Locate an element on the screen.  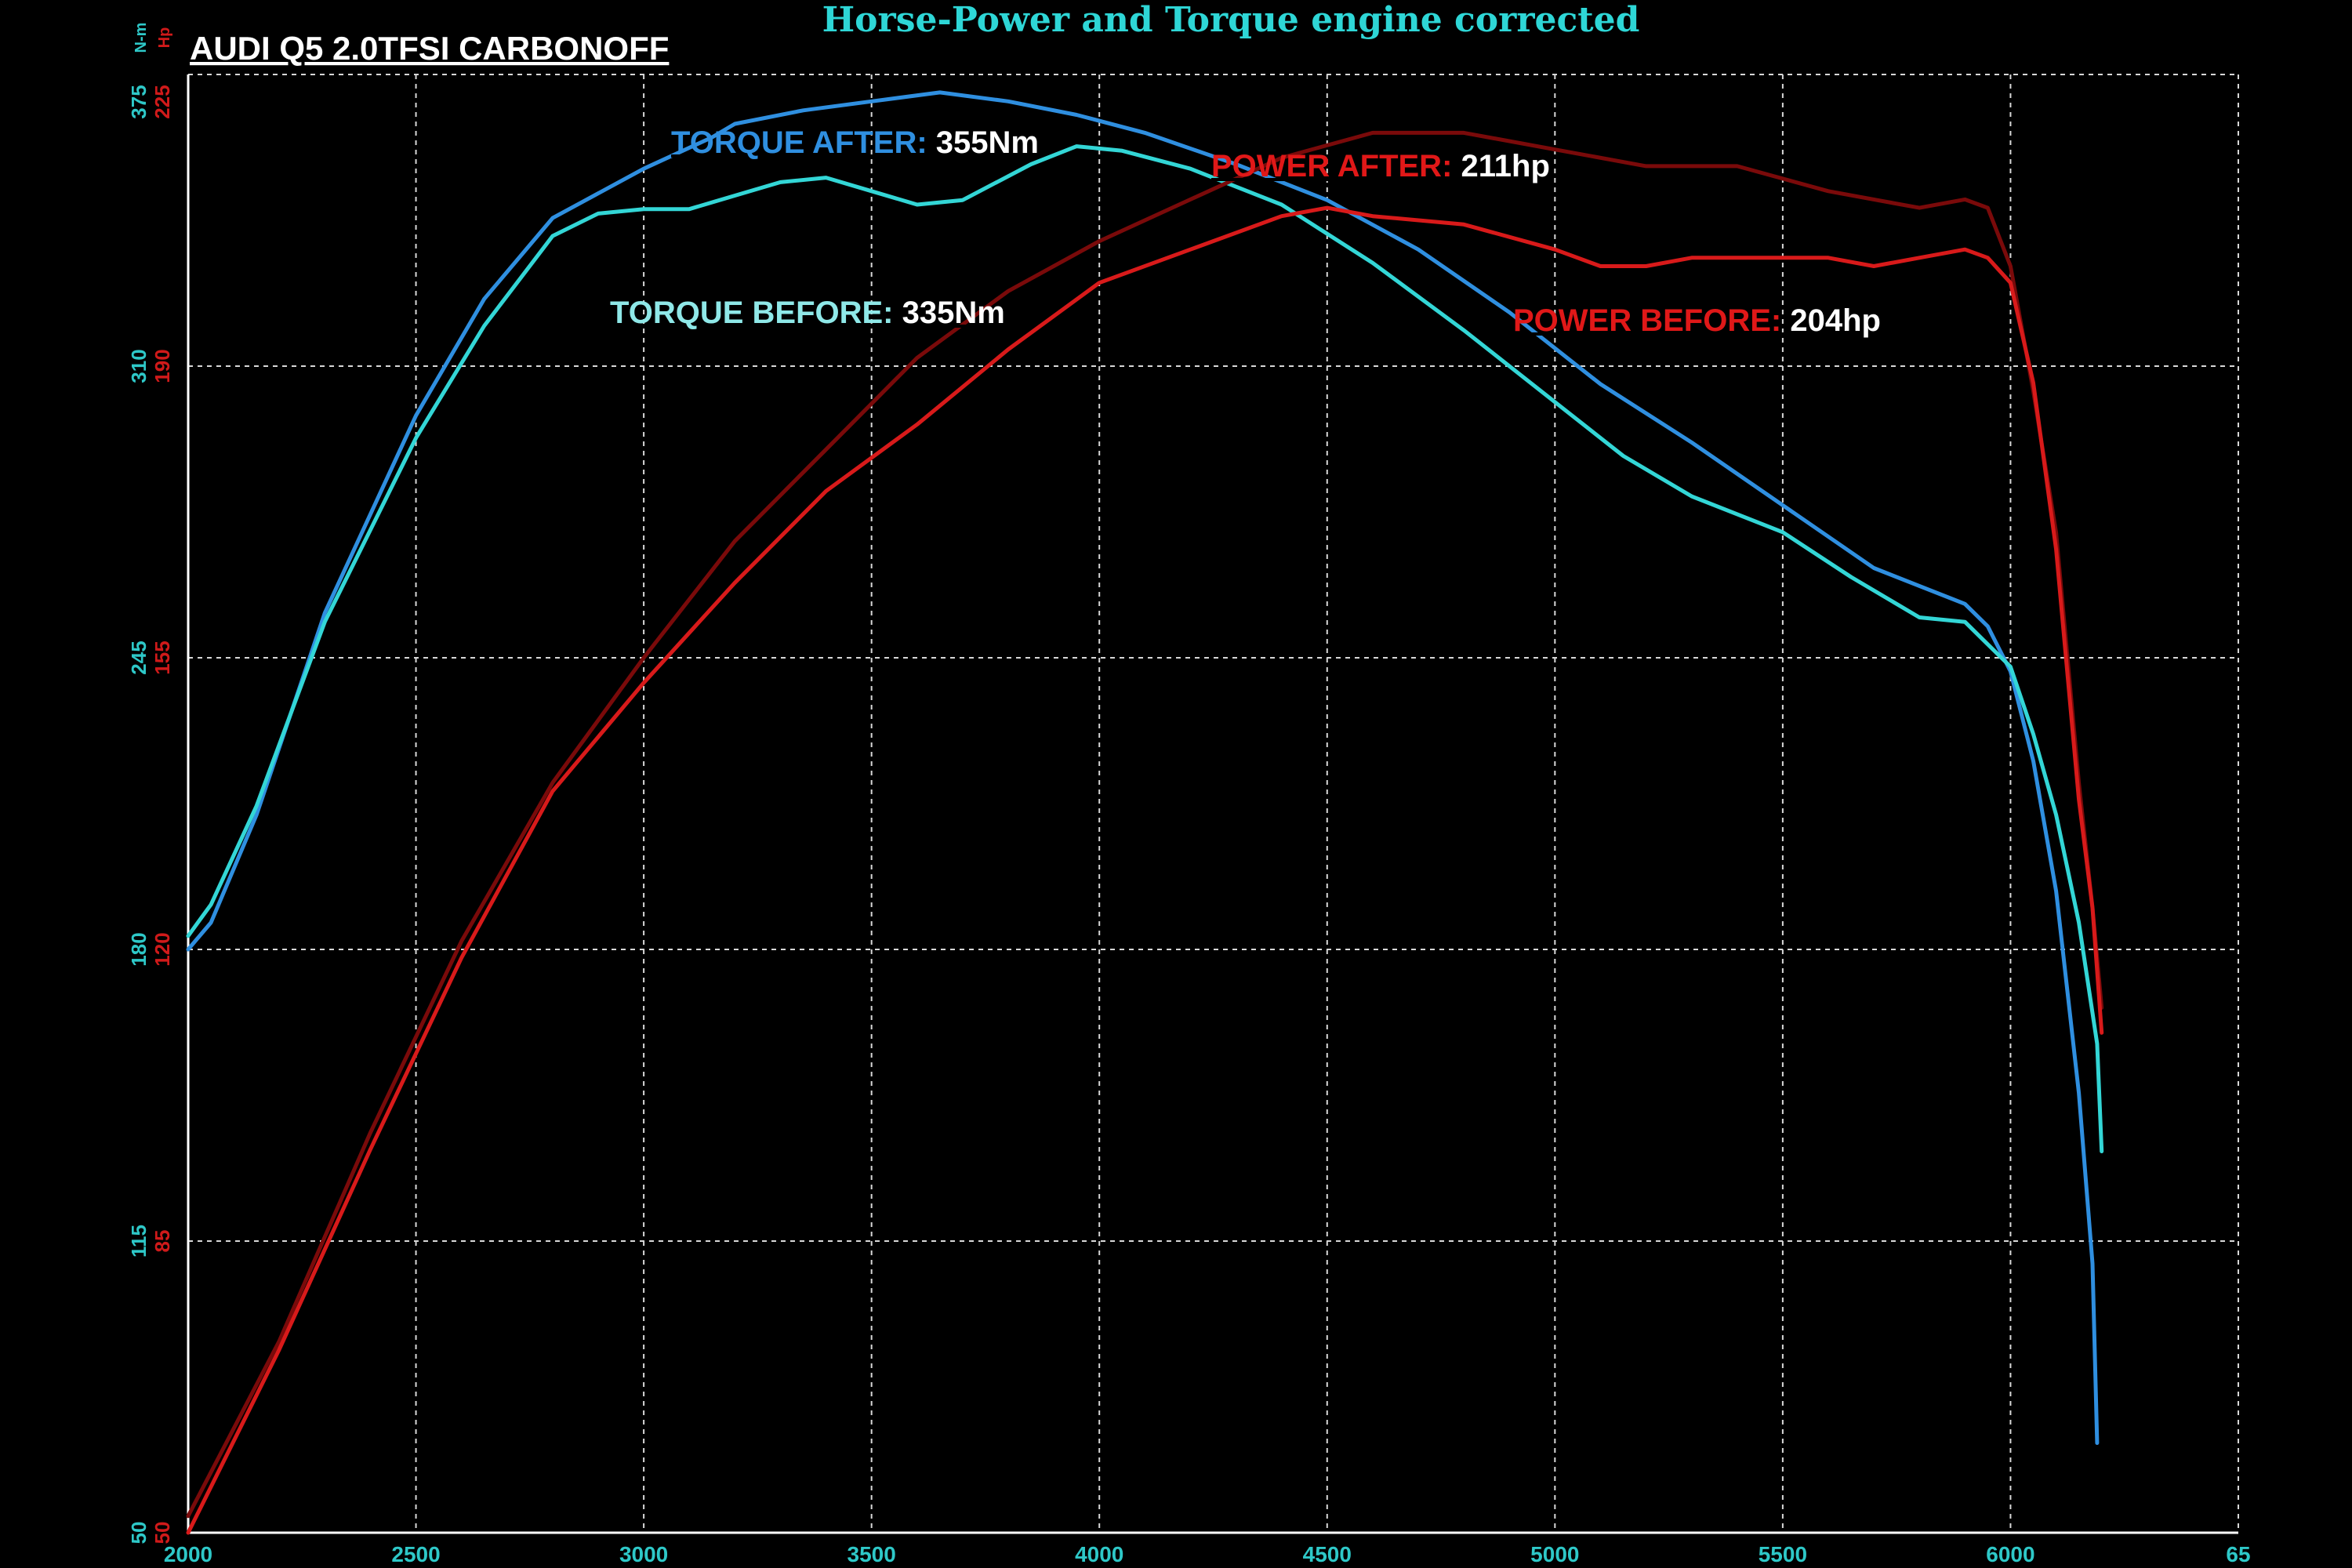
legend-value: 211hp is located at coordinates (1505, 166).